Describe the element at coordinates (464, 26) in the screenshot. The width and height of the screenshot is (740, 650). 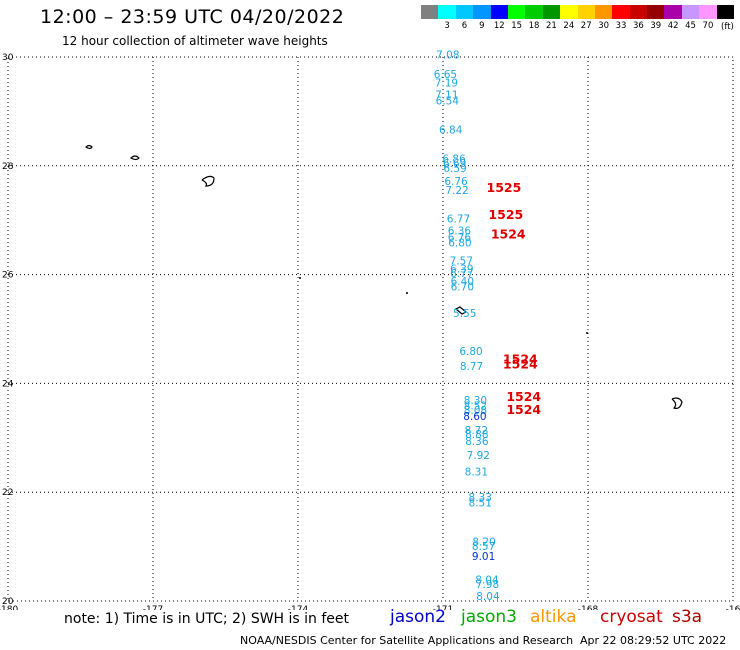
I see `legend-label: 6` at that location.